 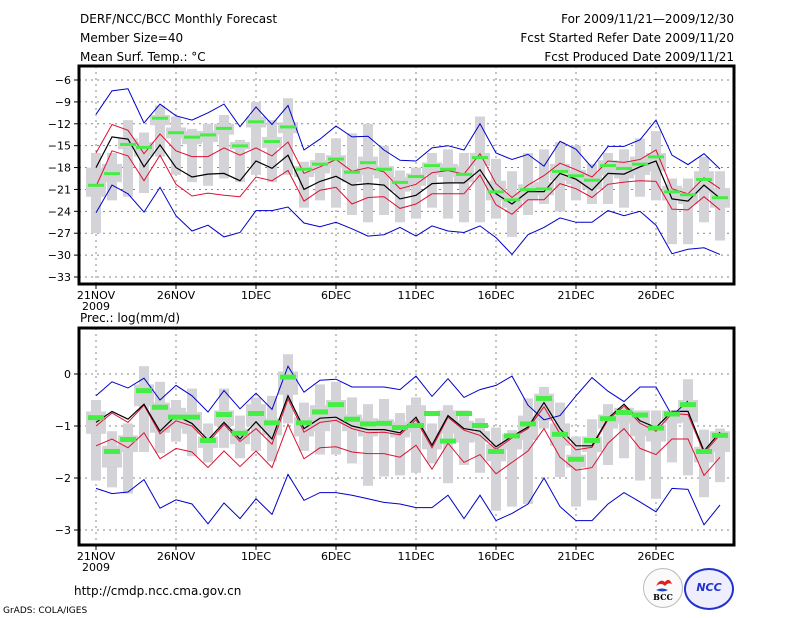 I want to click on chart-title: DERF/NCC/BCC Monthly Forecast, so click(x=179, y=19).